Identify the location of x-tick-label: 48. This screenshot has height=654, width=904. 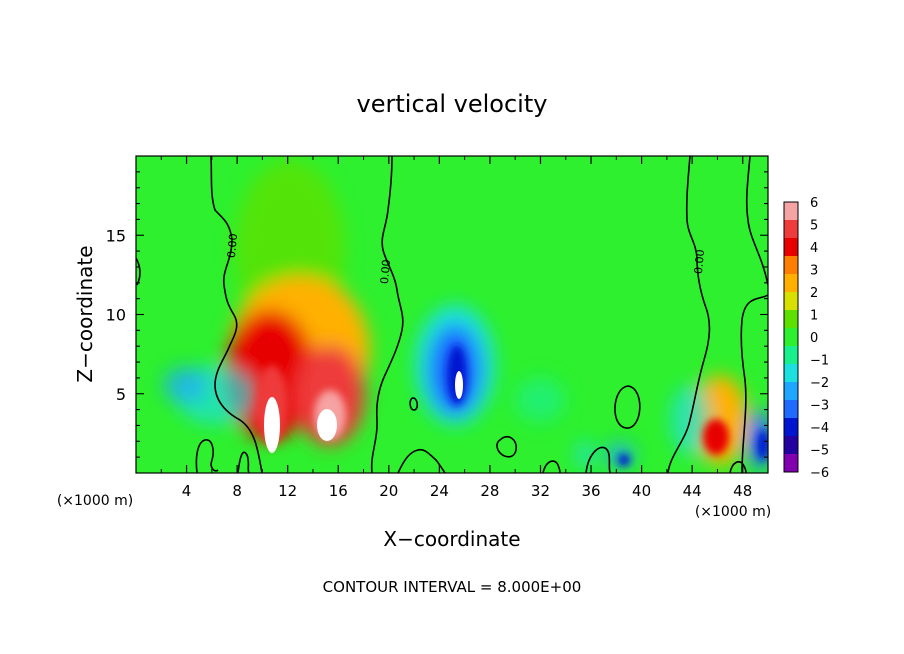
(742, 491).